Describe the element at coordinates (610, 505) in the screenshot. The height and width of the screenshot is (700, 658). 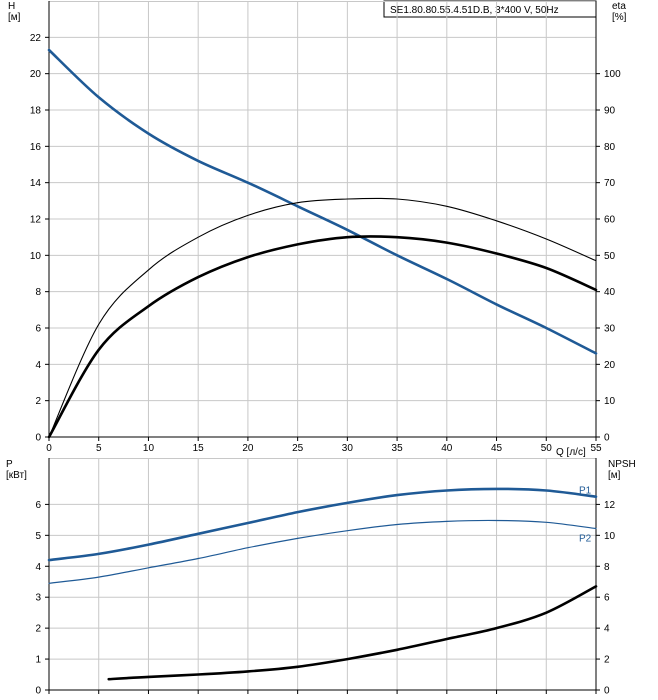
I see `bottom-right-tick-label: 12` at that location.